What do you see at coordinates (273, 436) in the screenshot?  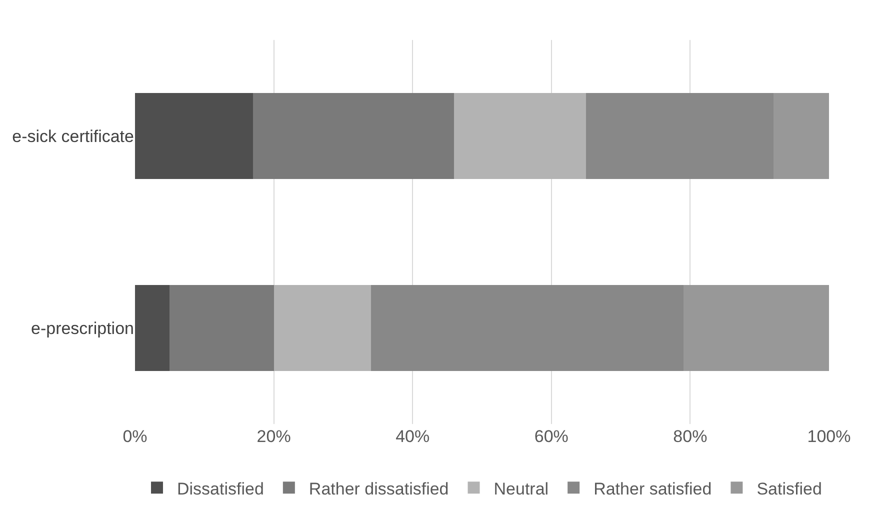 I see `x-tick-label: 20%` at bounding box center [273, 436].